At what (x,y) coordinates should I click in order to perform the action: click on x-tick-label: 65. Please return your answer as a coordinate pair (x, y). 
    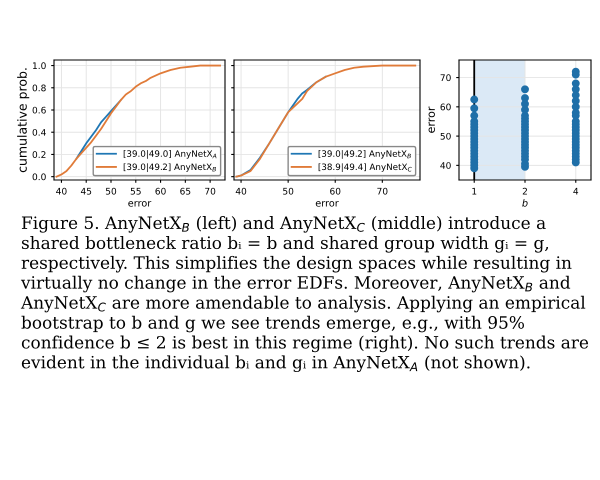
    Looking at the image, I should click on (185, 191).